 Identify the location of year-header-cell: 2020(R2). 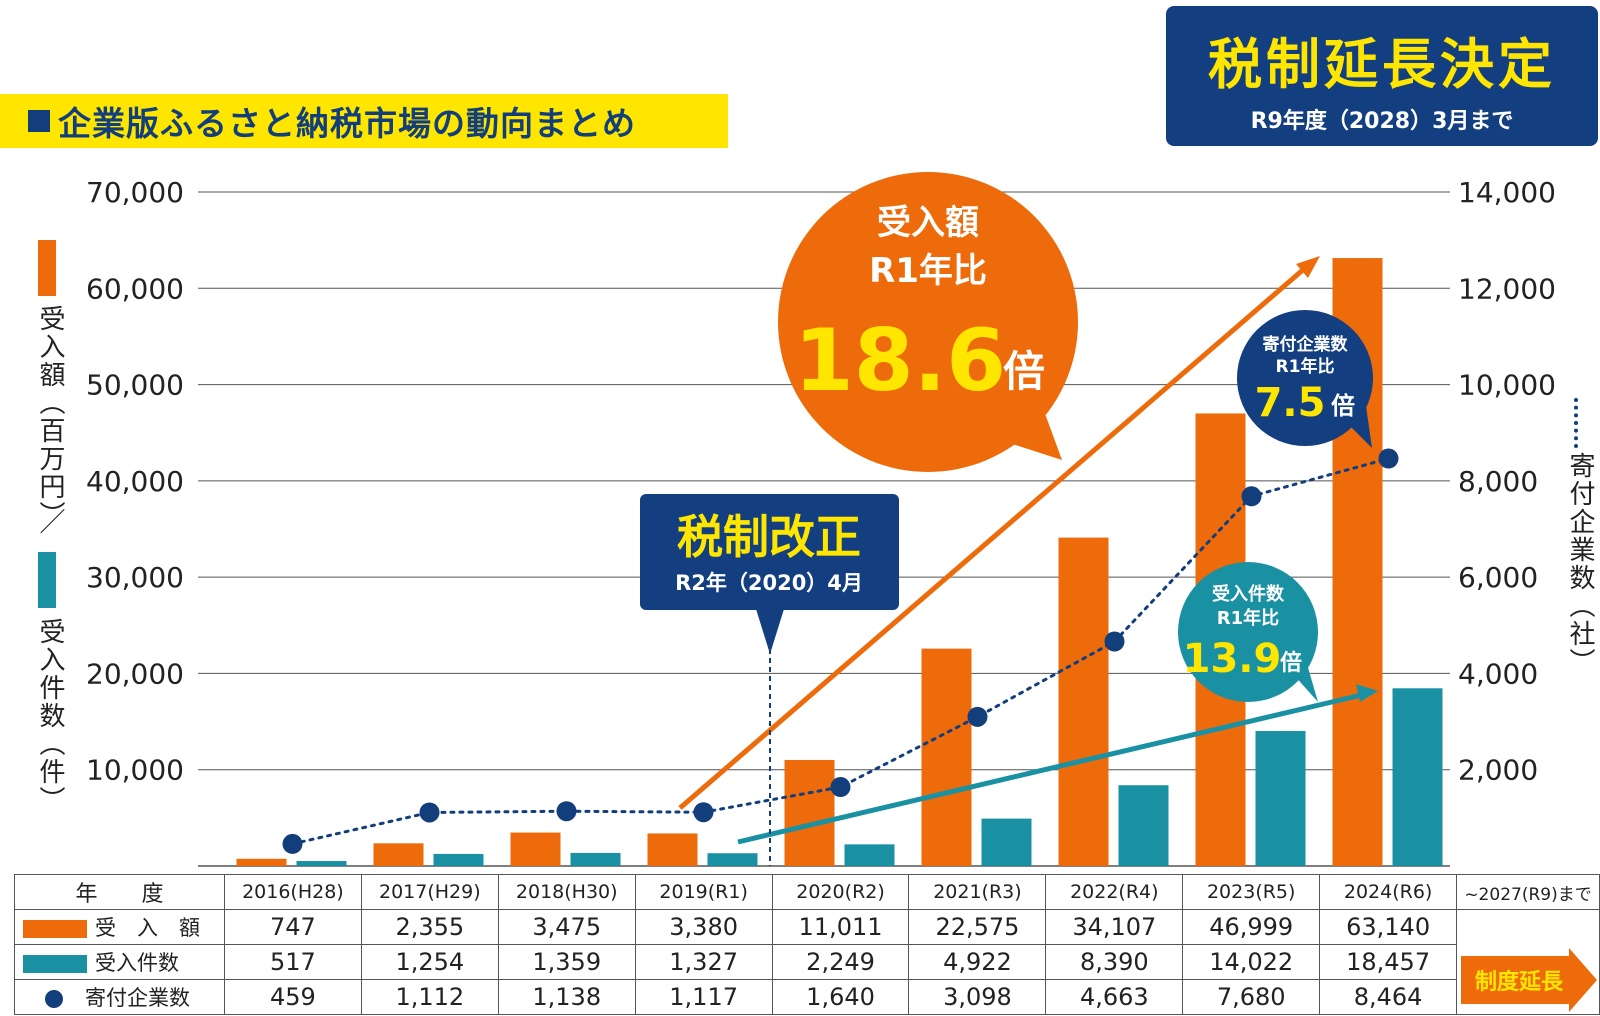
(840, 892).